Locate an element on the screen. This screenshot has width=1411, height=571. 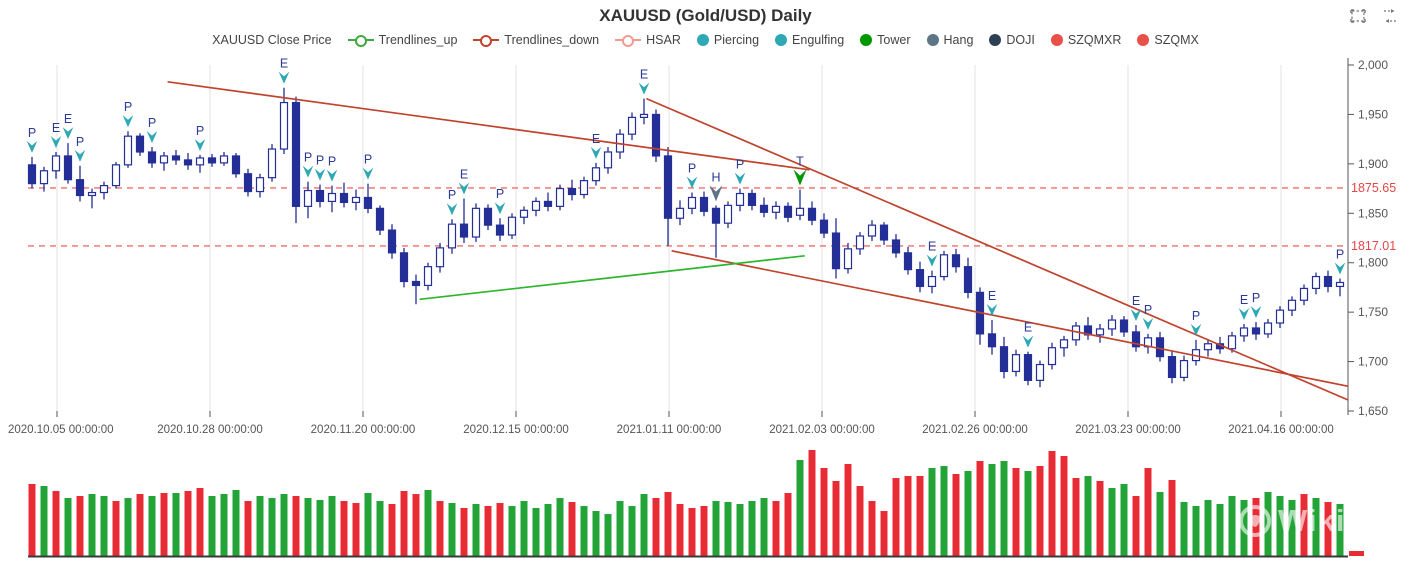
legend-item-doji: DOJI is located at coordinates (1012, 40).